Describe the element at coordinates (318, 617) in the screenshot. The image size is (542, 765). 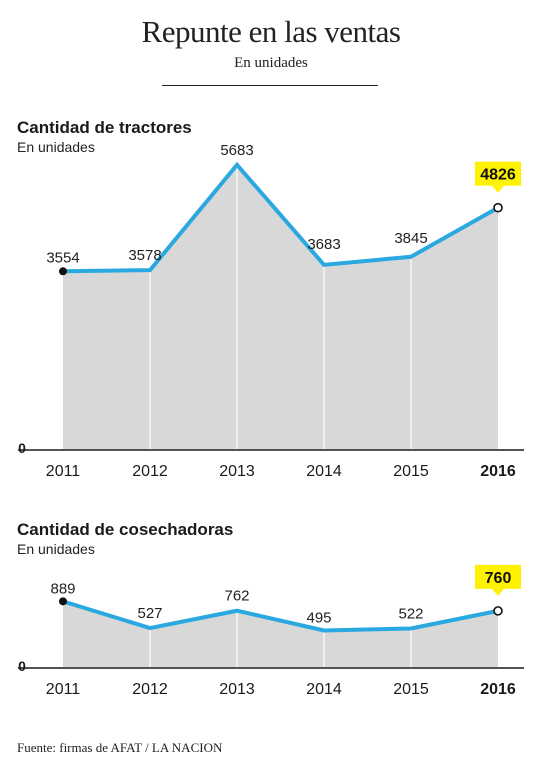
I see `data-label: 495` at that location.